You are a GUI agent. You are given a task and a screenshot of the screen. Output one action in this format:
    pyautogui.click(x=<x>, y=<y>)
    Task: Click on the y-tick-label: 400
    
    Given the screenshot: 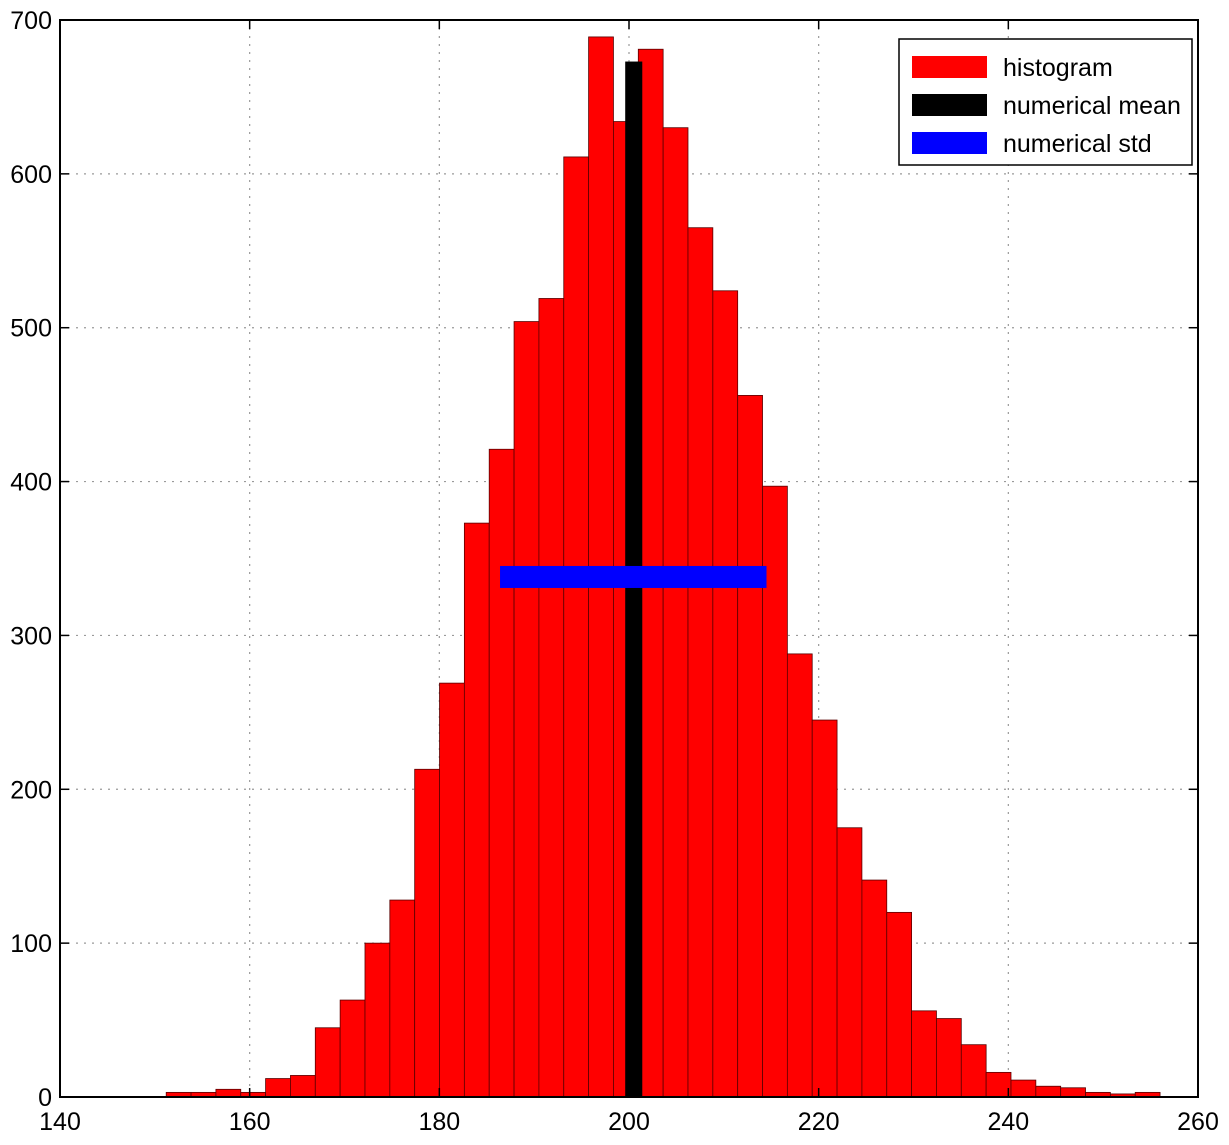 What is the action you would take?
    pyautogui.click(x=31, y=483)
    